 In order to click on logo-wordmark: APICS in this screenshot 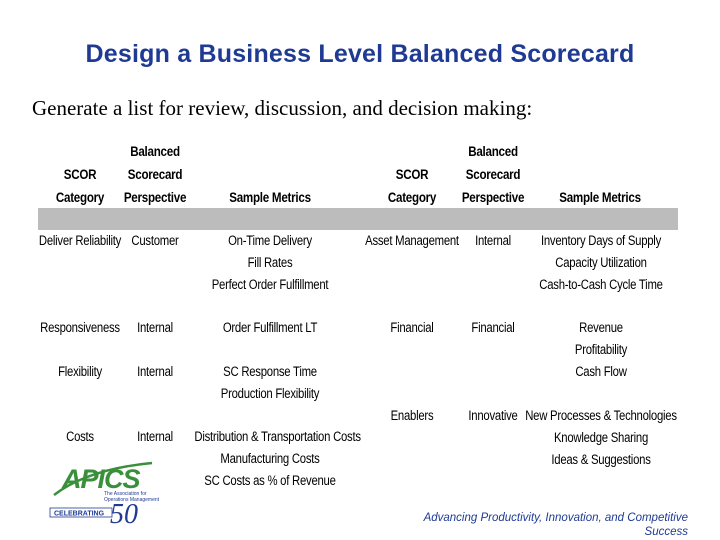, I will do `click(101, 479)`.